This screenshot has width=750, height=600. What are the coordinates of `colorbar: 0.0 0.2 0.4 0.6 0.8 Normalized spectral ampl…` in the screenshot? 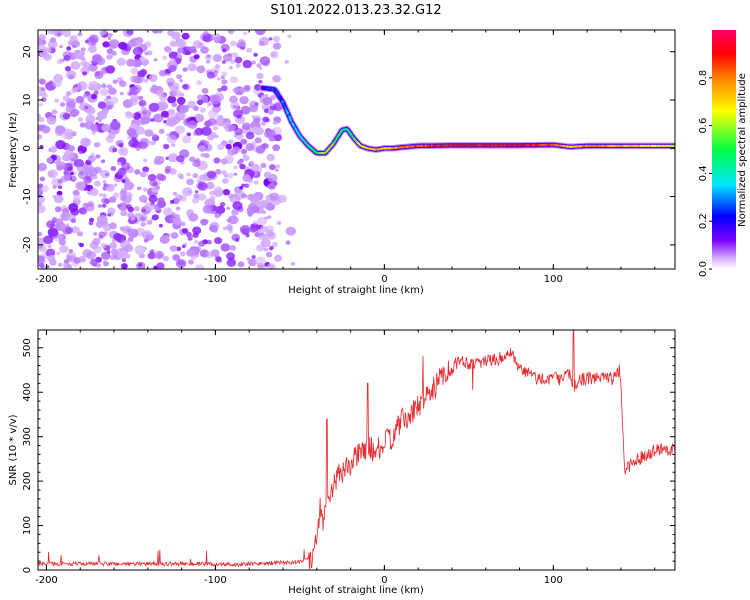 It's located at (723, 153).